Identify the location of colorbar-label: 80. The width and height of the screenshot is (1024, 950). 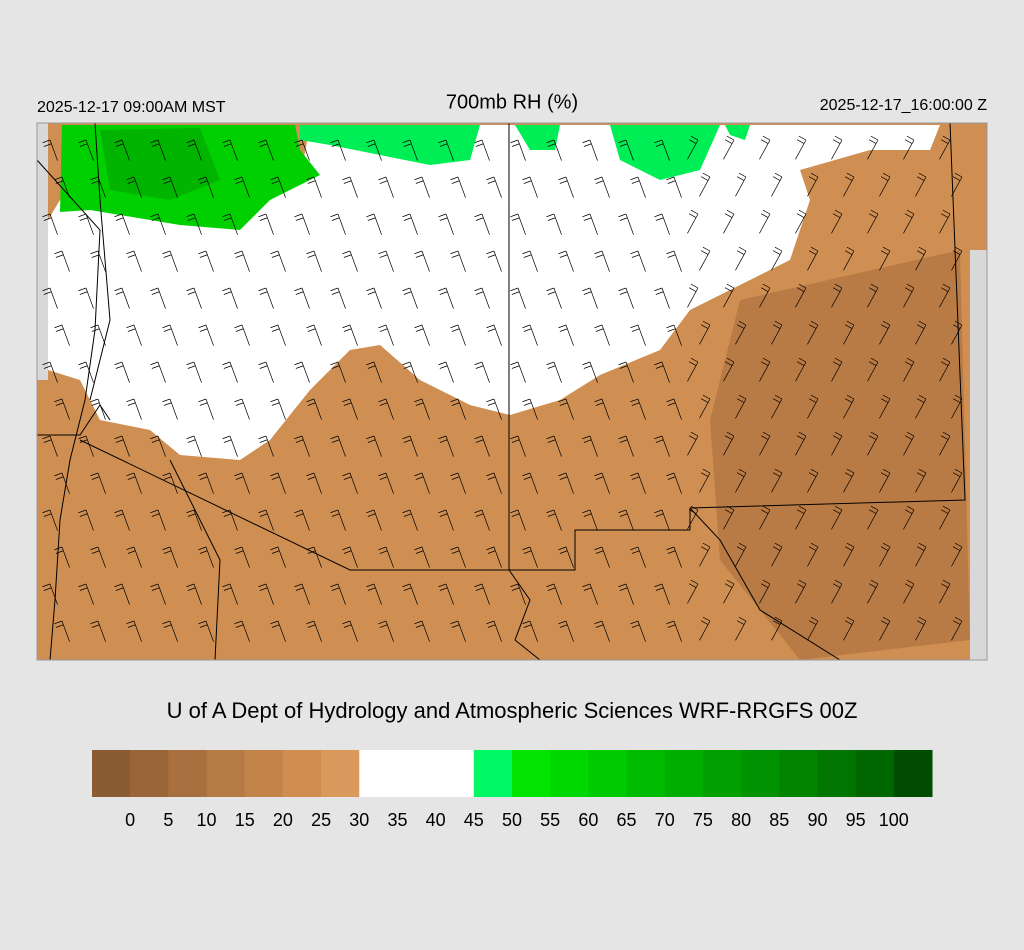
(741, 820).